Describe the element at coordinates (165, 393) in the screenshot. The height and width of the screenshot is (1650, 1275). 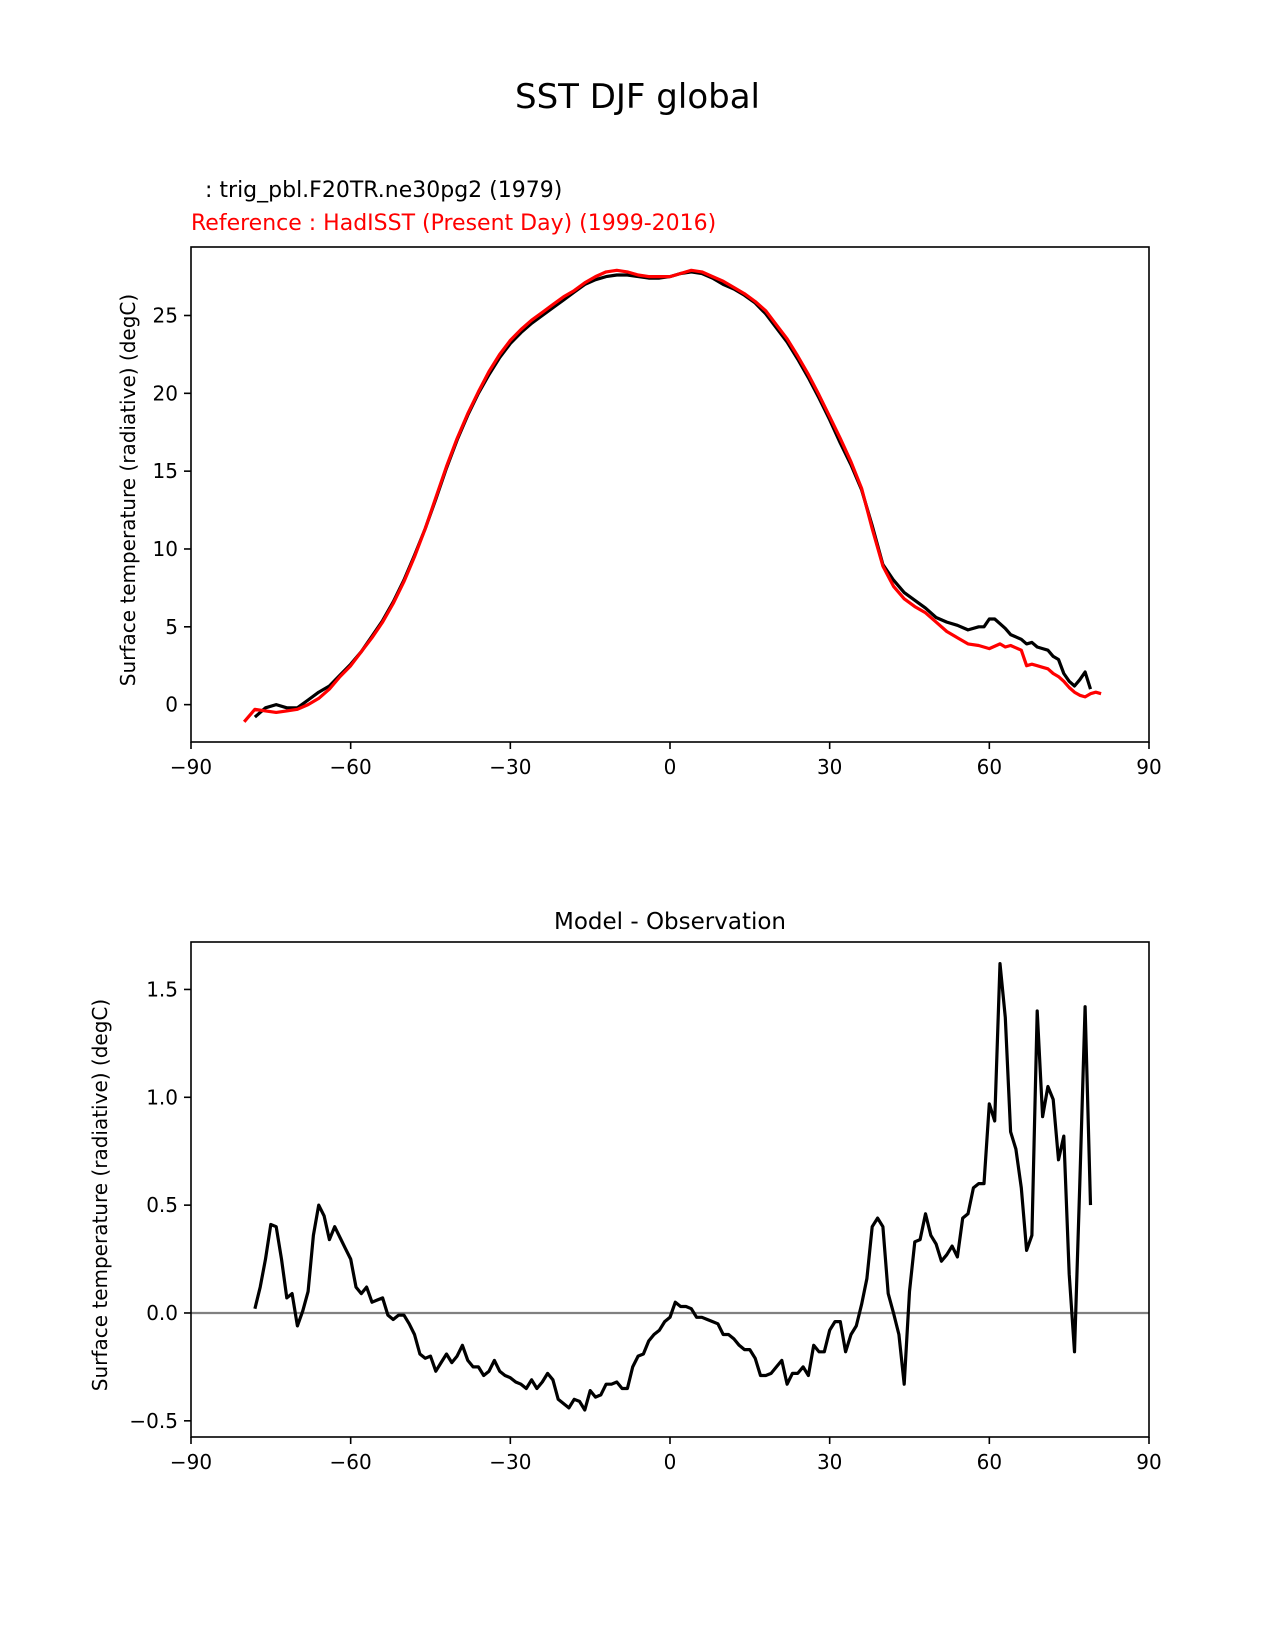
I see `main-plot-y-tick-label: 20` at that location.